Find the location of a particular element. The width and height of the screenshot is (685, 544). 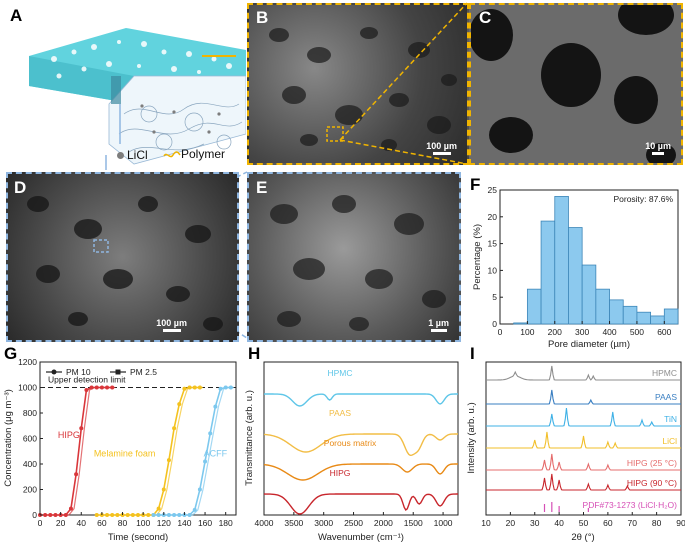

y-axis-label: Concentration (μg m⁻³) is located at coordinates (8, 438).